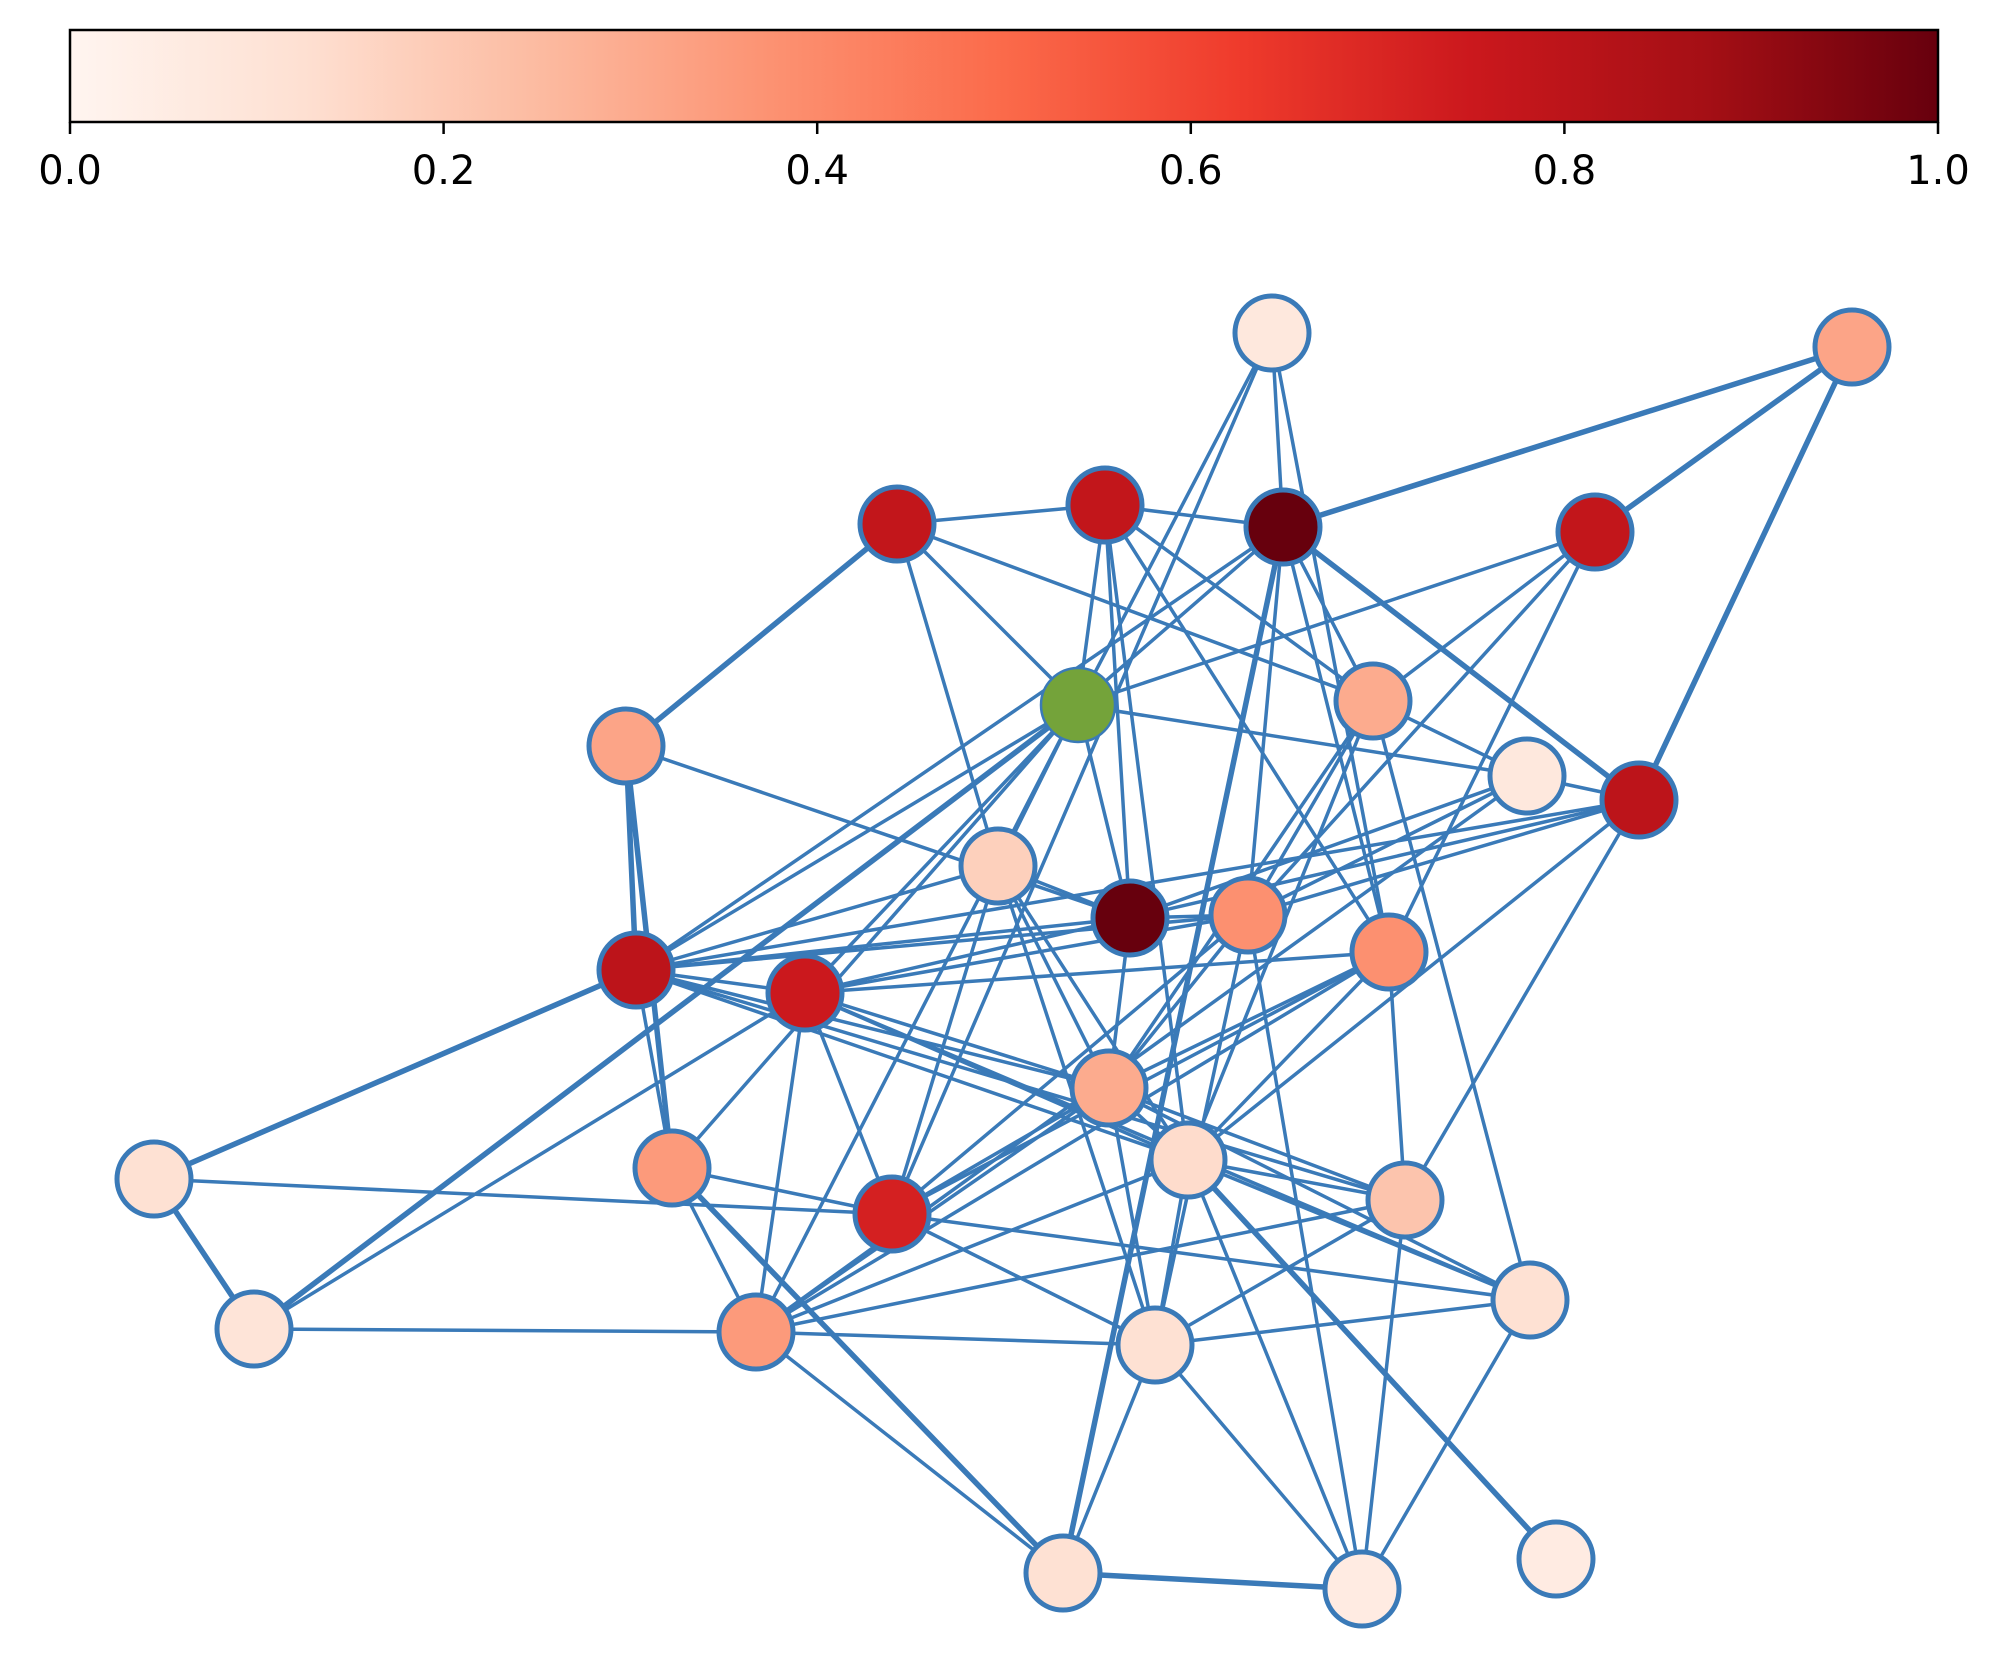 The height and width of the screenshot is (1677, 1999). Describe the element at coordinates (70, 171) in the screenshot. I see `colorbar-tick-label: 0.0` at that location.